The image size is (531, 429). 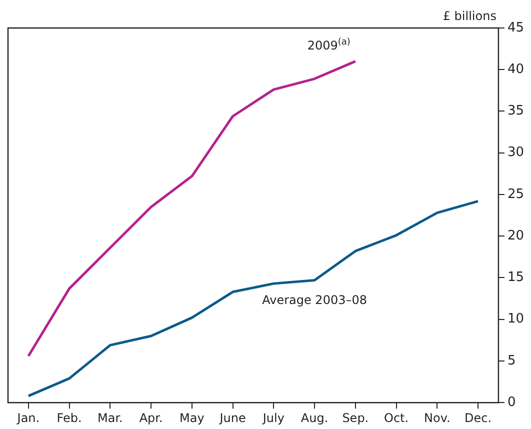 I want to click on y-axis-title: £ billions, so click(x=469, y=16).